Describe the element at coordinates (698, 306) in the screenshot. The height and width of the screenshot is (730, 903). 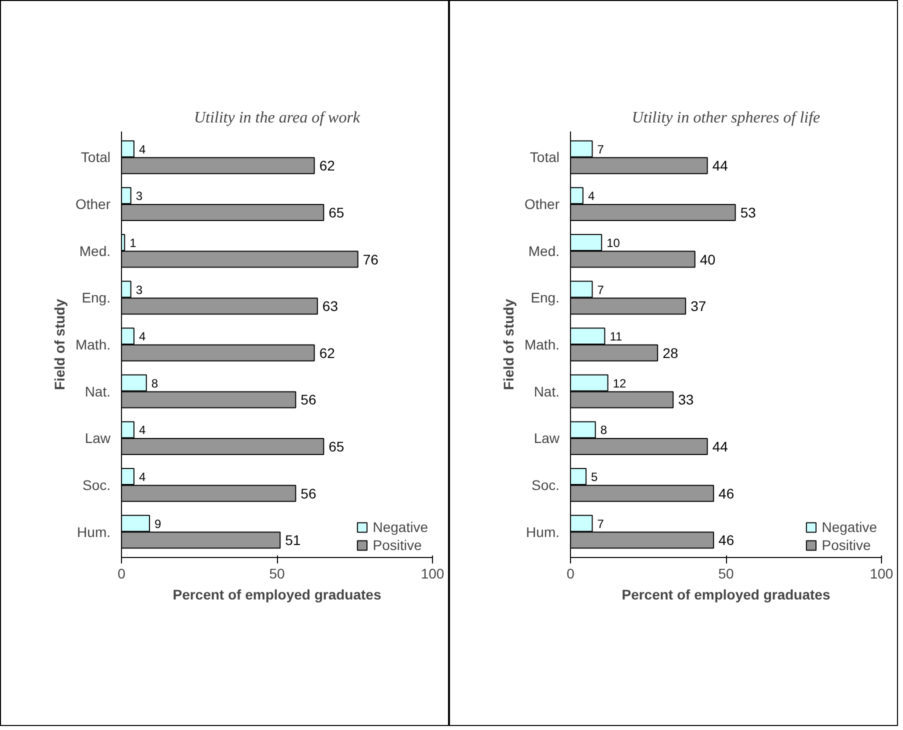
I see `data-label: 37` at that location.